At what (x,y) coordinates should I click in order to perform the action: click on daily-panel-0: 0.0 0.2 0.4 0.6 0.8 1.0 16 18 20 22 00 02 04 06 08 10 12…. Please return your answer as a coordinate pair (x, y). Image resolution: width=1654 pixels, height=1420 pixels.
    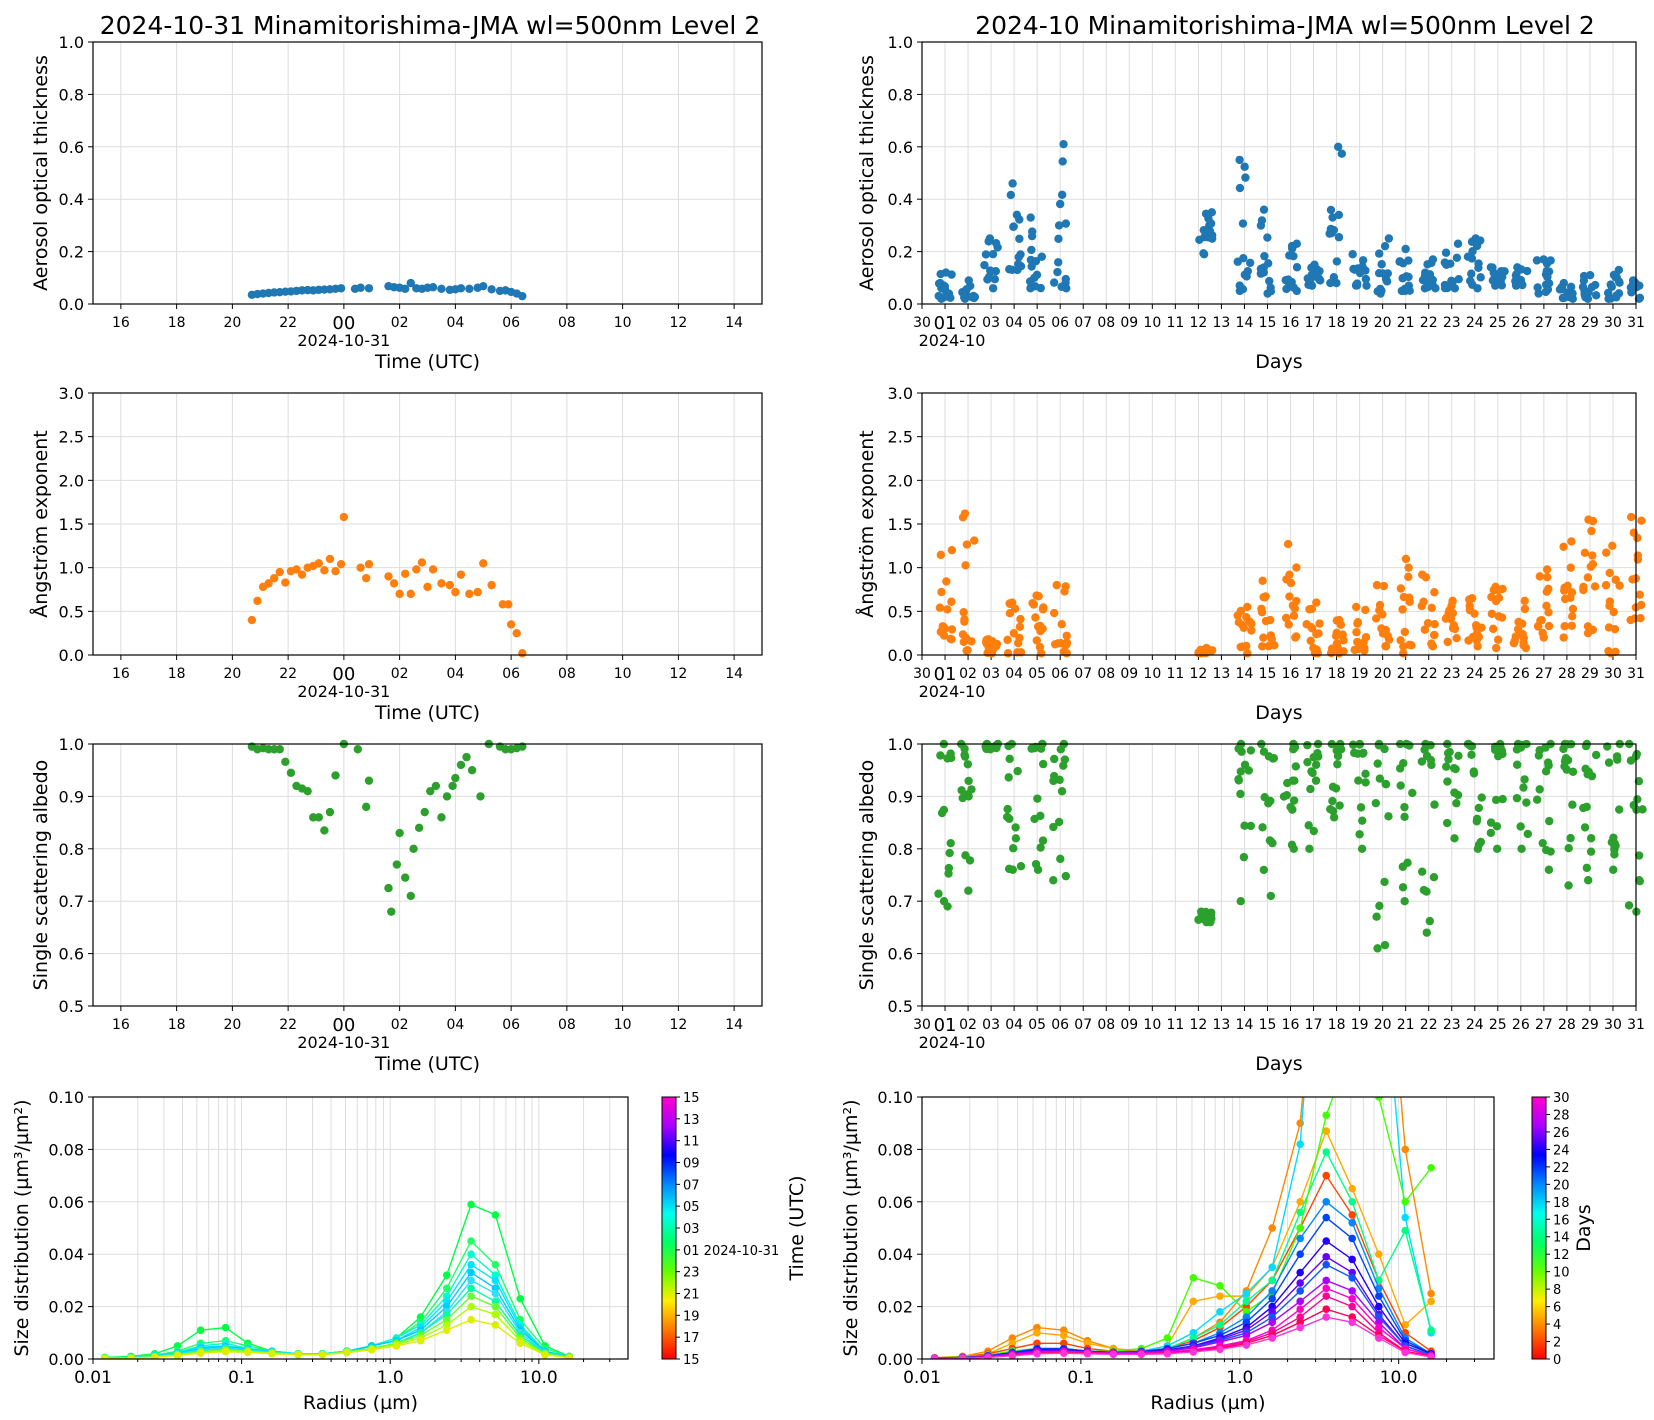
    Looking at the image, I should click on (396, 203).